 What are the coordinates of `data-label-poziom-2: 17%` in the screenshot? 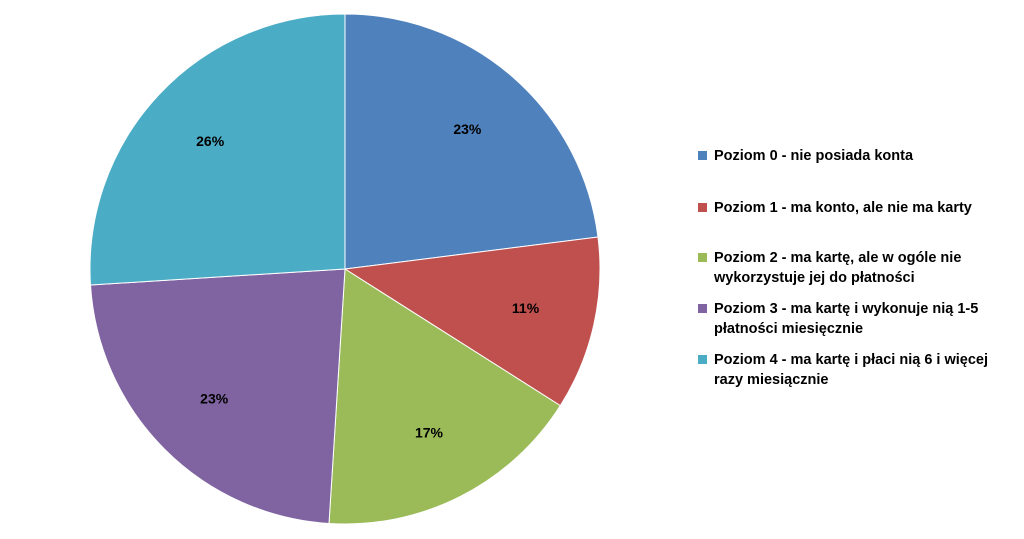 It's located at (429, 433).